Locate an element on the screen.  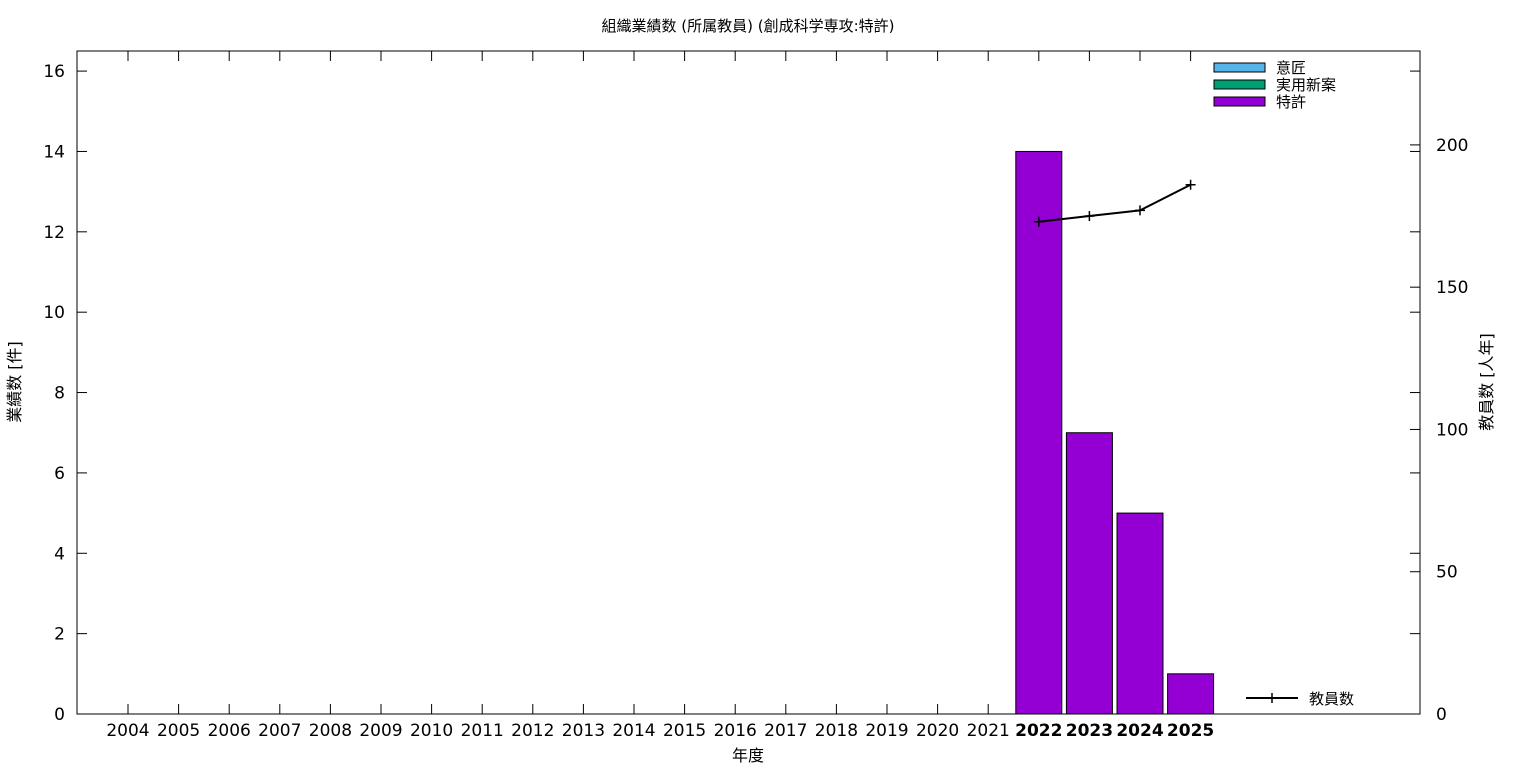
y2-tick-label: 0 is located at coordinates (1441, 715).